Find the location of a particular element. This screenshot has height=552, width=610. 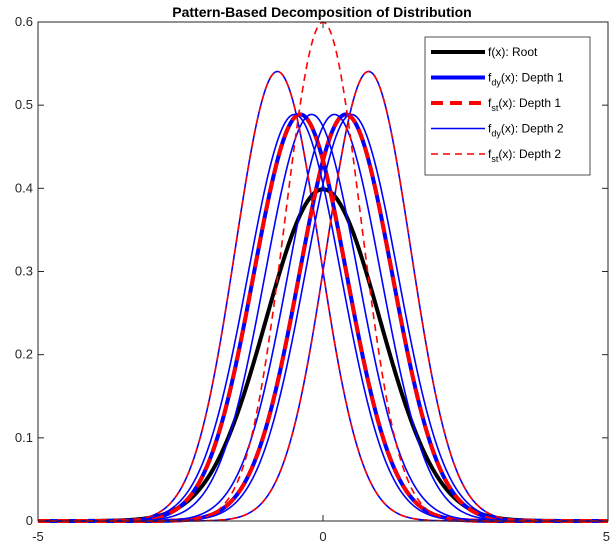

legend-label-4: fst(x): Depth 2 is located at coordinates (524, 155).